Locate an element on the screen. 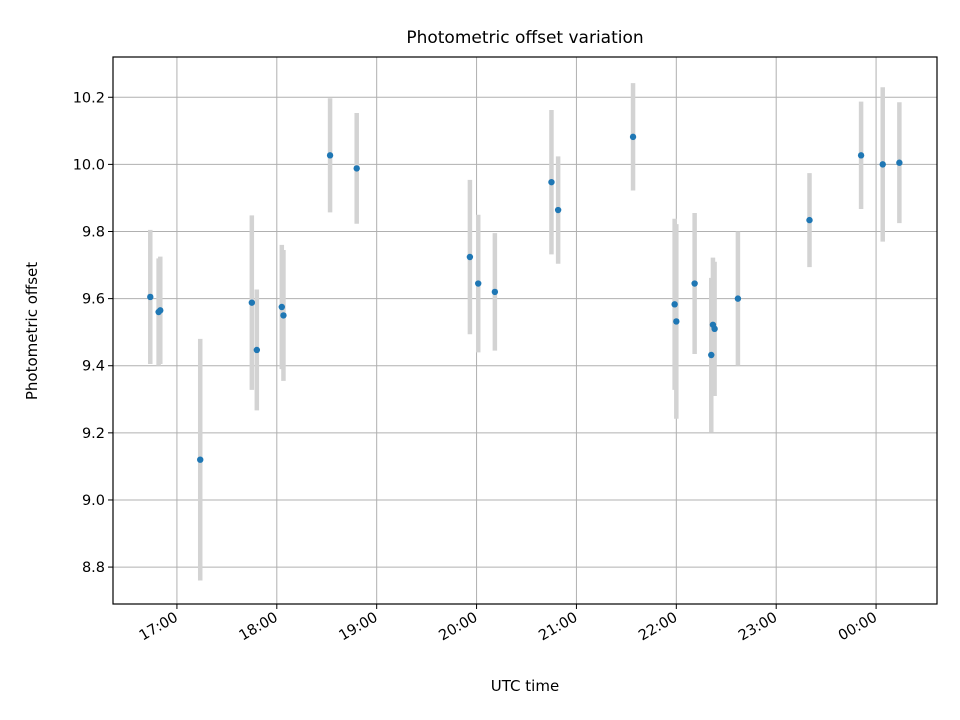 The height and width of the screenshot is (720, 960). y-tick-label: 10.0 is located at coordinates (89, 165).